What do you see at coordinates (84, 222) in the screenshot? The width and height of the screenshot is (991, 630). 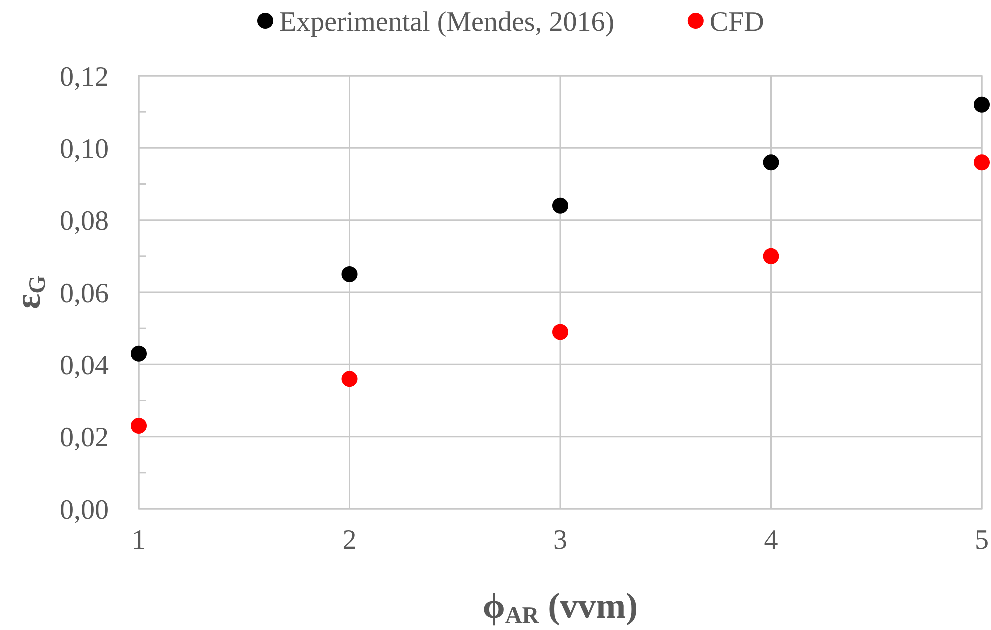 I see `y-tick-label: 0,08` at bounding box center [84, 222].